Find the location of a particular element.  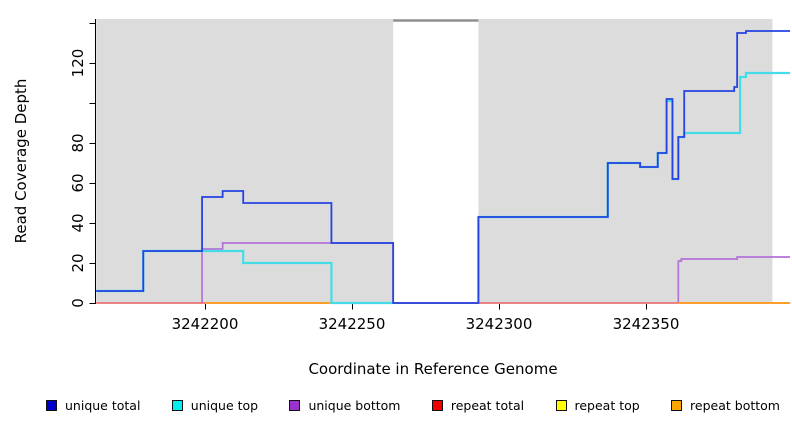

x-tick-label: 3242350 is located at coordinates (646, 324).